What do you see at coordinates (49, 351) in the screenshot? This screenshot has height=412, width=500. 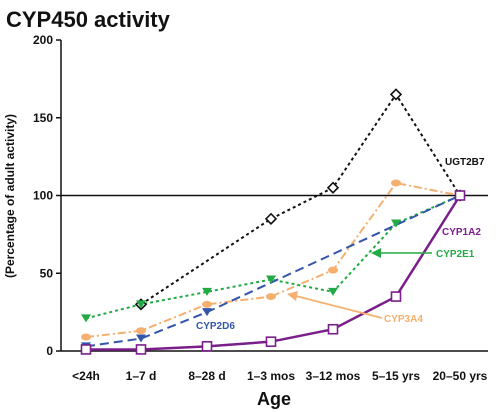 I see `y-tick-label: 0` at bounding box center [49, 351].